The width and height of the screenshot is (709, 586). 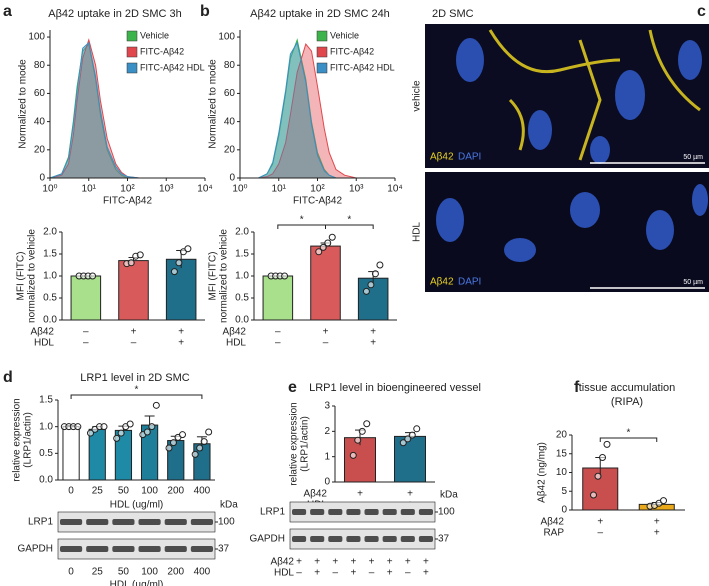 I want to click on image-title: 2D SMC, so click(x=453, y=14).